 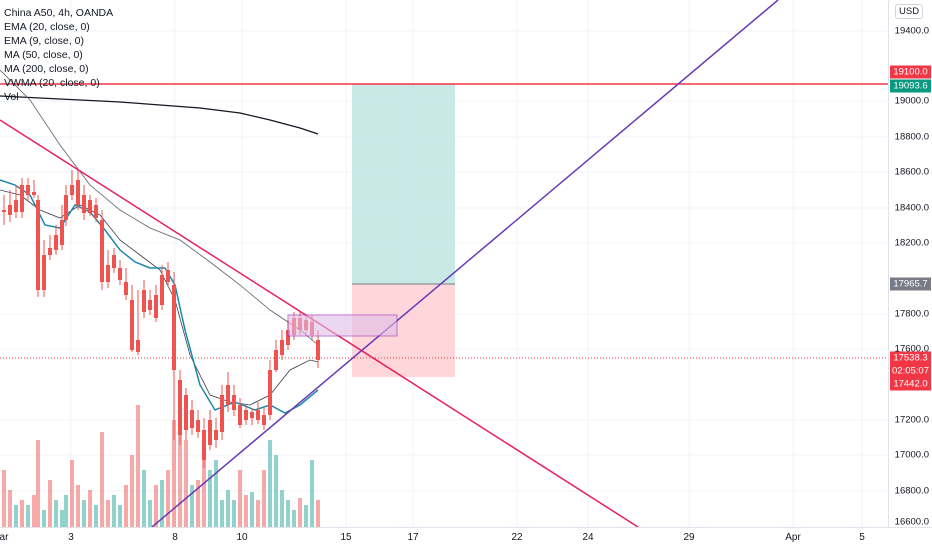 What do you see at coordinates (342, 325) in the screenshot?
I see `consolidation-box` at bounding box center [342, 325].